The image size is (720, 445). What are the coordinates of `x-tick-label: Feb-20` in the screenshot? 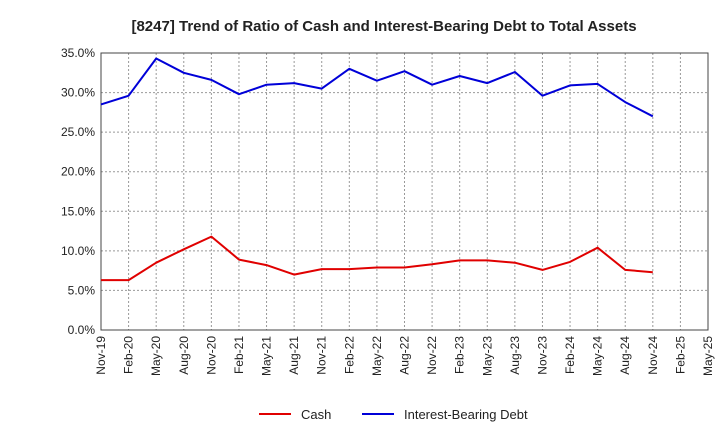 It's located at (129, 355).